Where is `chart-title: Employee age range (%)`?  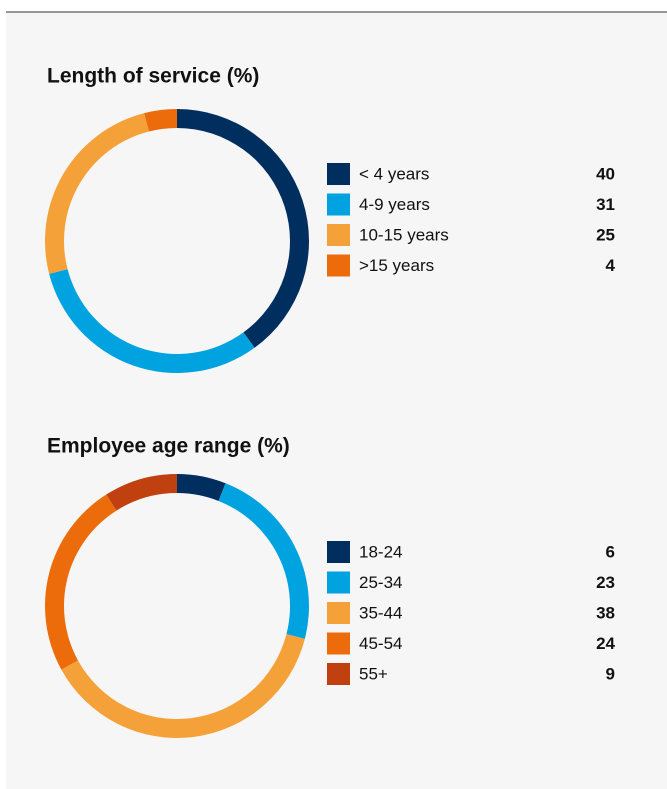
chart-title: Employee age range (%) is located at coordinates (168, 446).